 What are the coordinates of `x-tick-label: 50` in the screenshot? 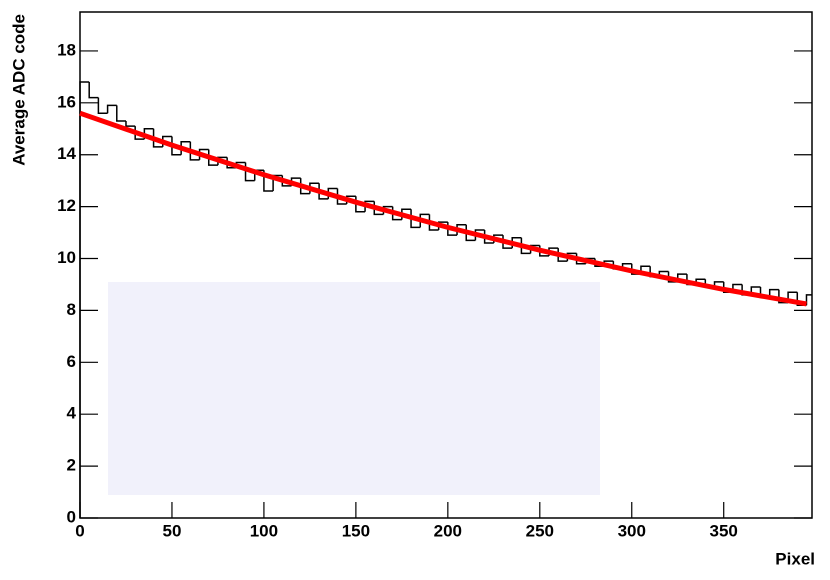 It's located at (171, 530).